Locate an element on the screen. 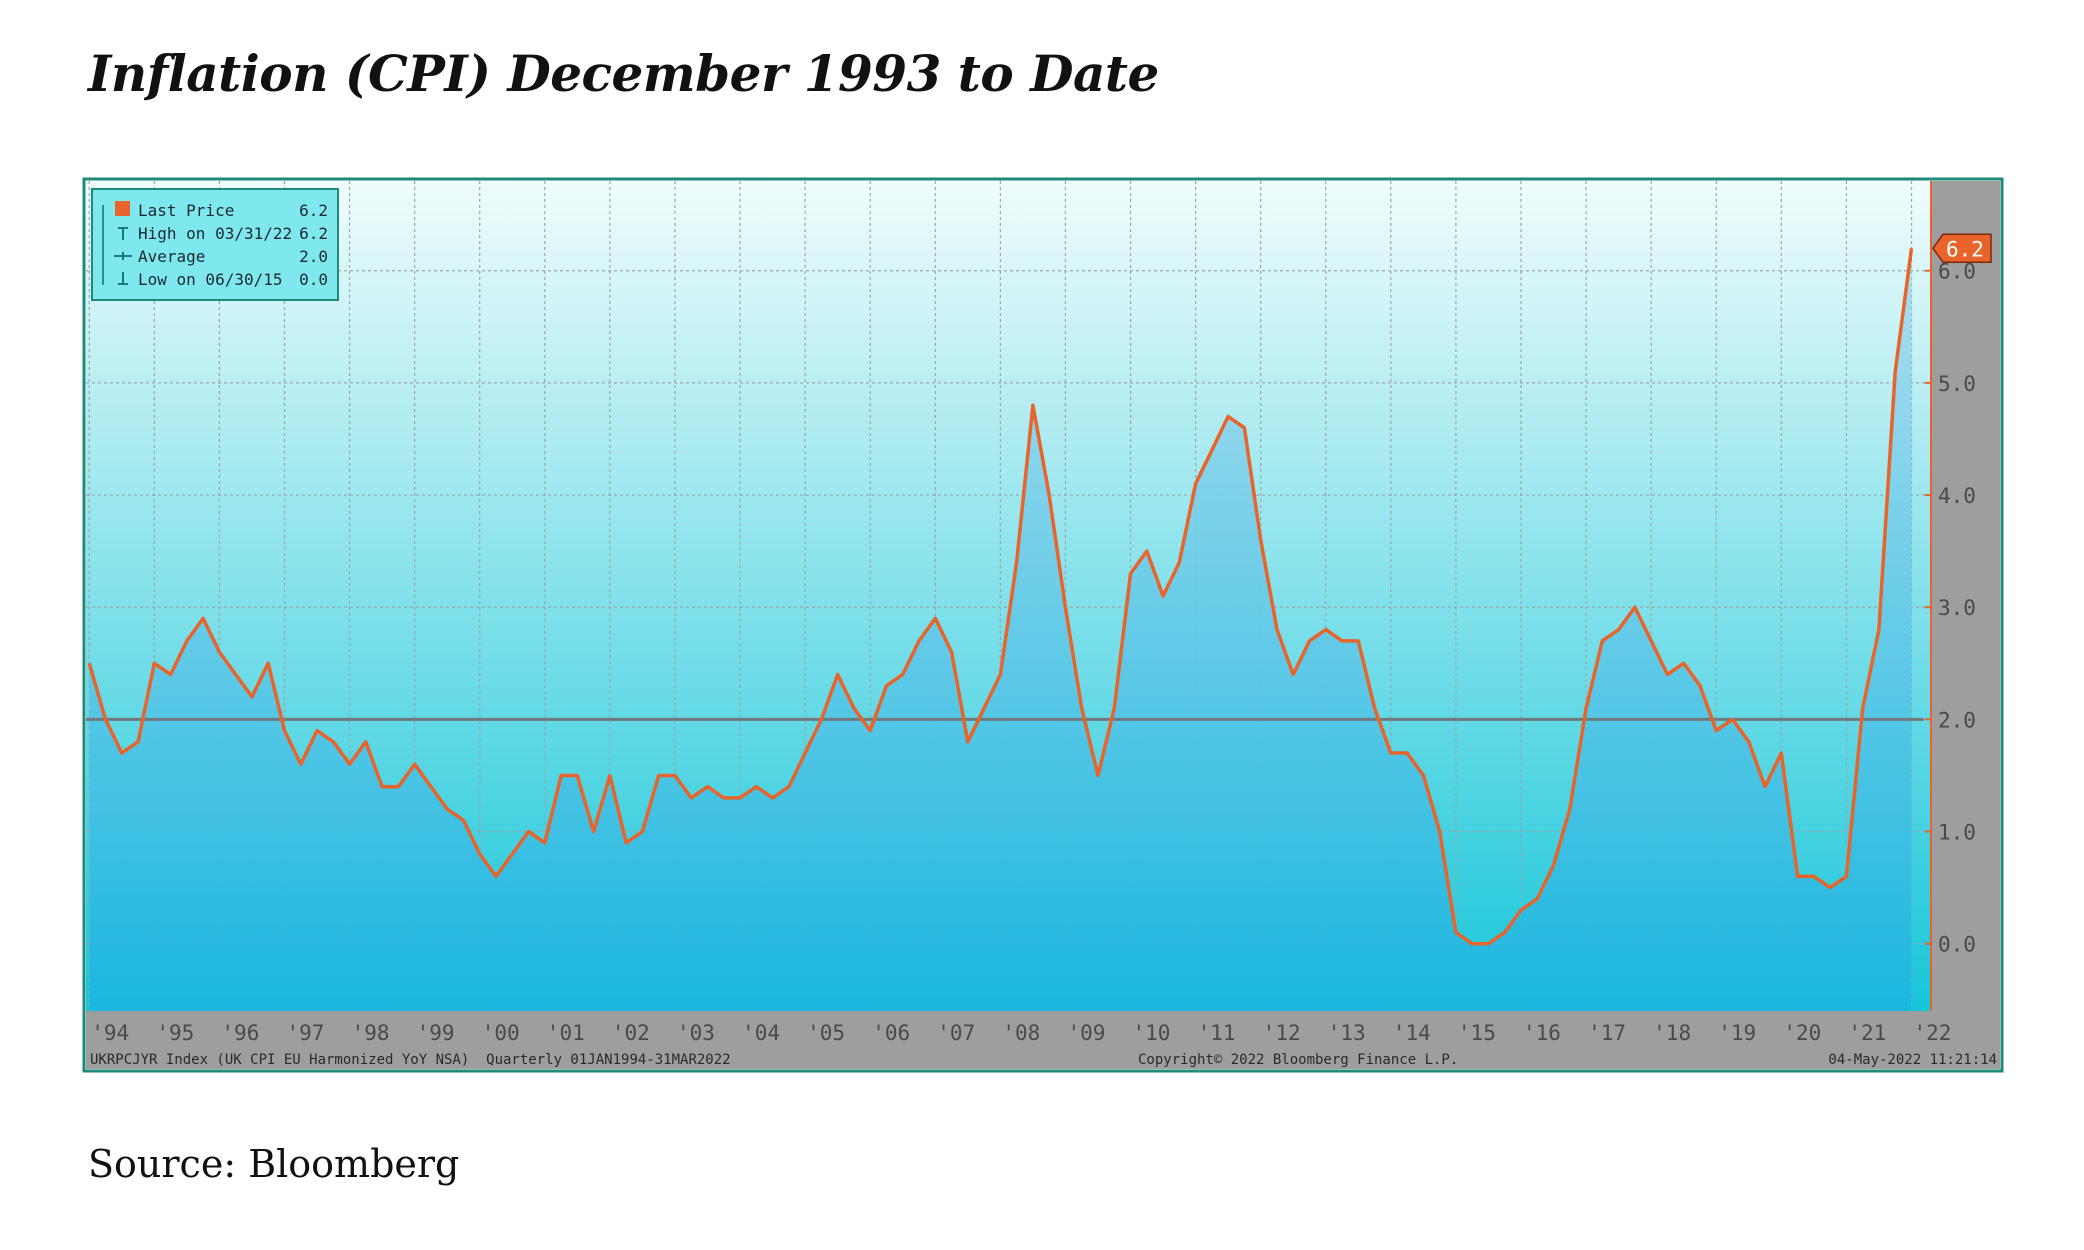 The image size is (2084, 1250). x-tick-label: '08 is located at coordinates (1021, 1033).